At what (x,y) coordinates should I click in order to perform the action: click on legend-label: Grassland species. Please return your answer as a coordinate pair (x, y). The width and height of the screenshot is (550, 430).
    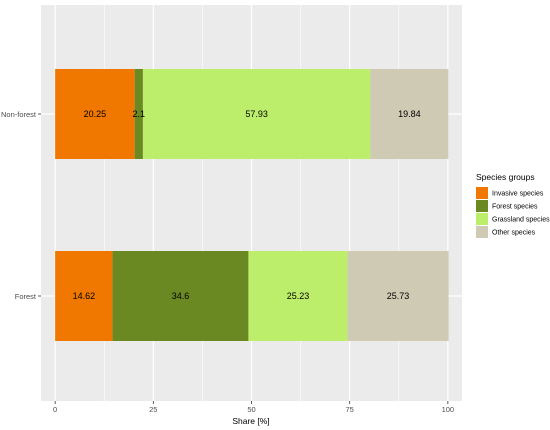
    Looking at the image, I should click on (521, 220).